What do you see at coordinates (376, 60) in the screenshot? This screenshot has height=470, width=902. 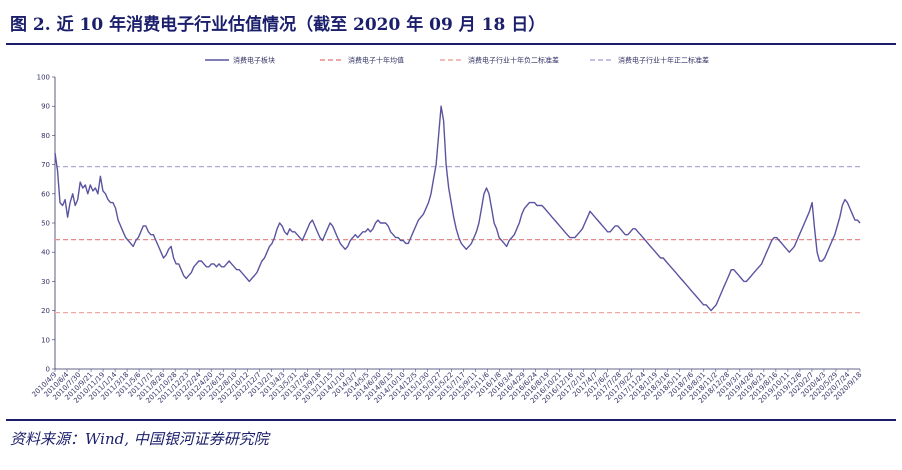 I see `legend-label: 消费电子十年均值` at bounding box center [376, 60].